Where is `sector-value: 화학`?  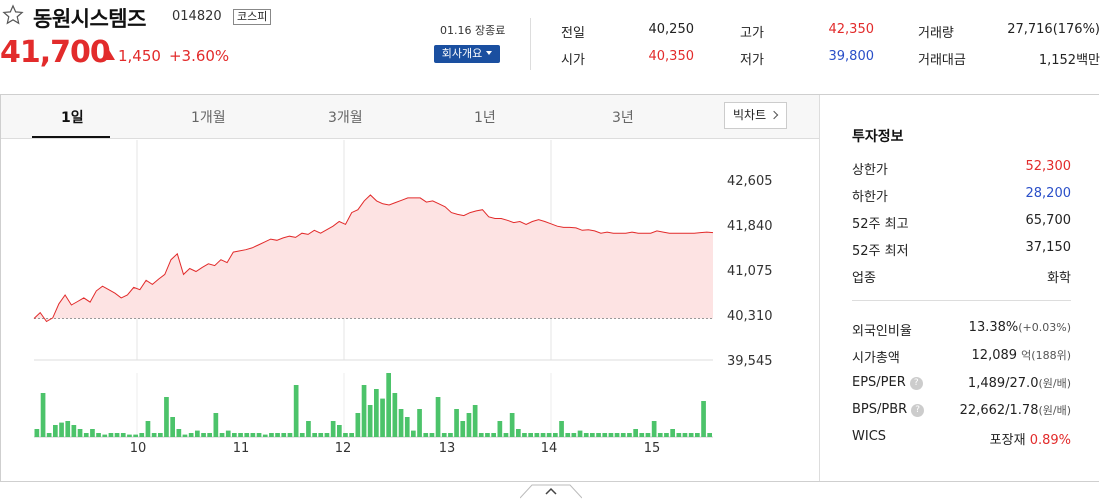 sector-value: 화학 is located at coordinates (1059, 278).